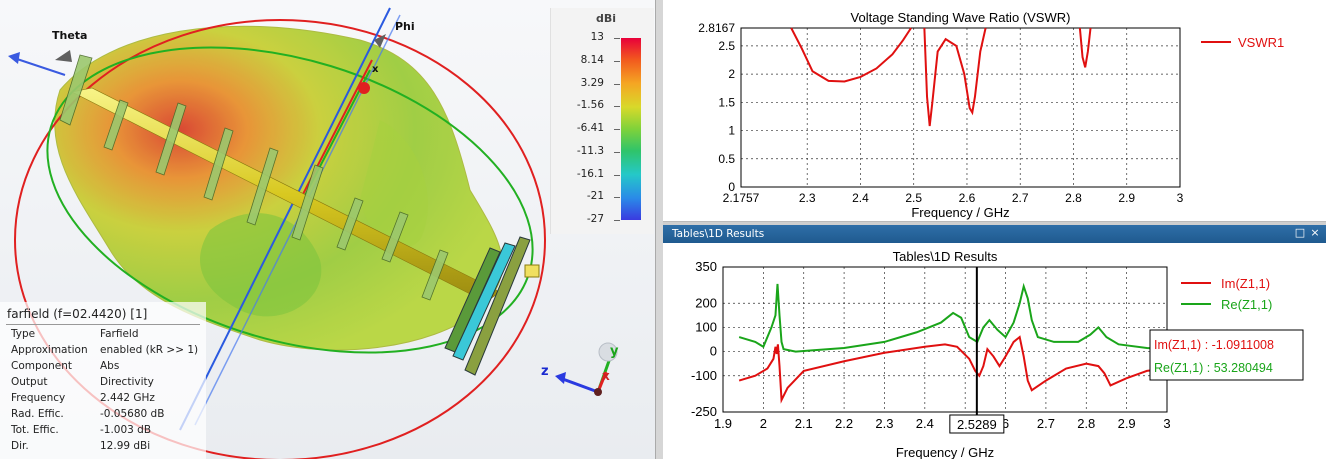 This screenshot has height=459, width=1326. I want to click on legend-label-vswr: VSWR1, so click(1261, 42).